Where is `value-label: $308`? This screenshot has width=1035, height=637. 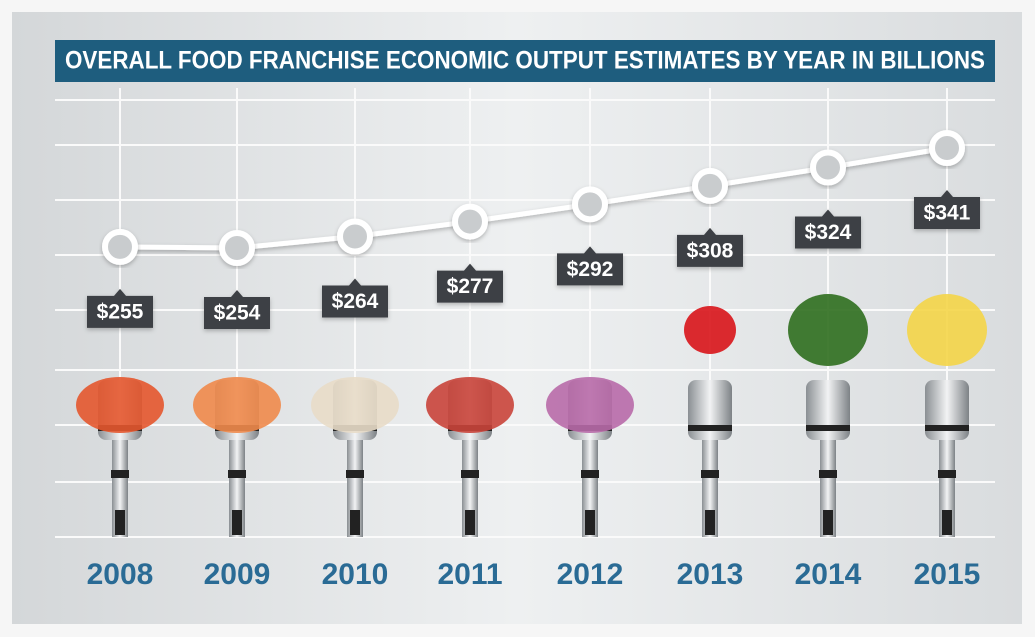
value-label: $308 is located at coordinates (710, 250).